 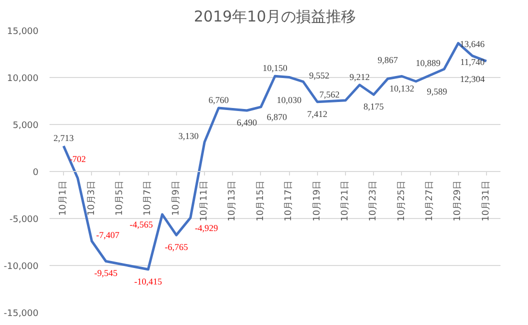 I want to click on y-tick-label: 15,000, so click(x=23, y=32).